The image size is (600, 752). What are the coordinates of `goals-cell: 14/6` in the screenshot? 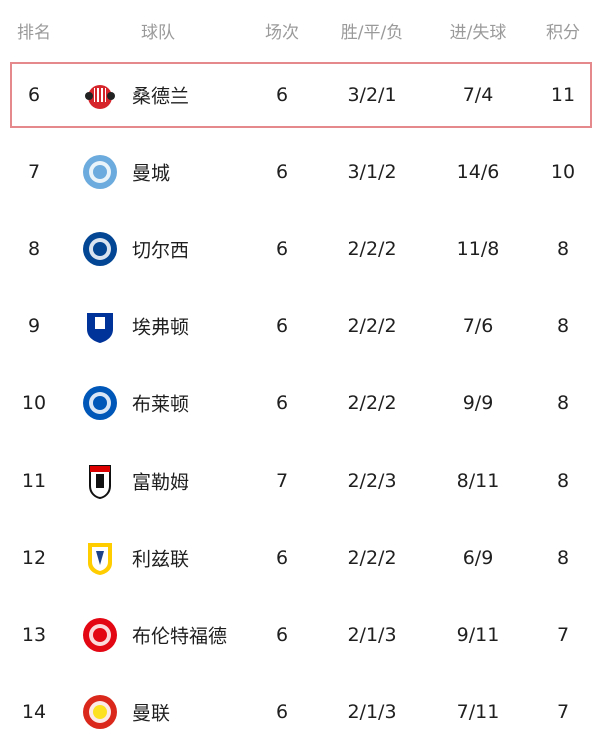 It's located at (478, 172).